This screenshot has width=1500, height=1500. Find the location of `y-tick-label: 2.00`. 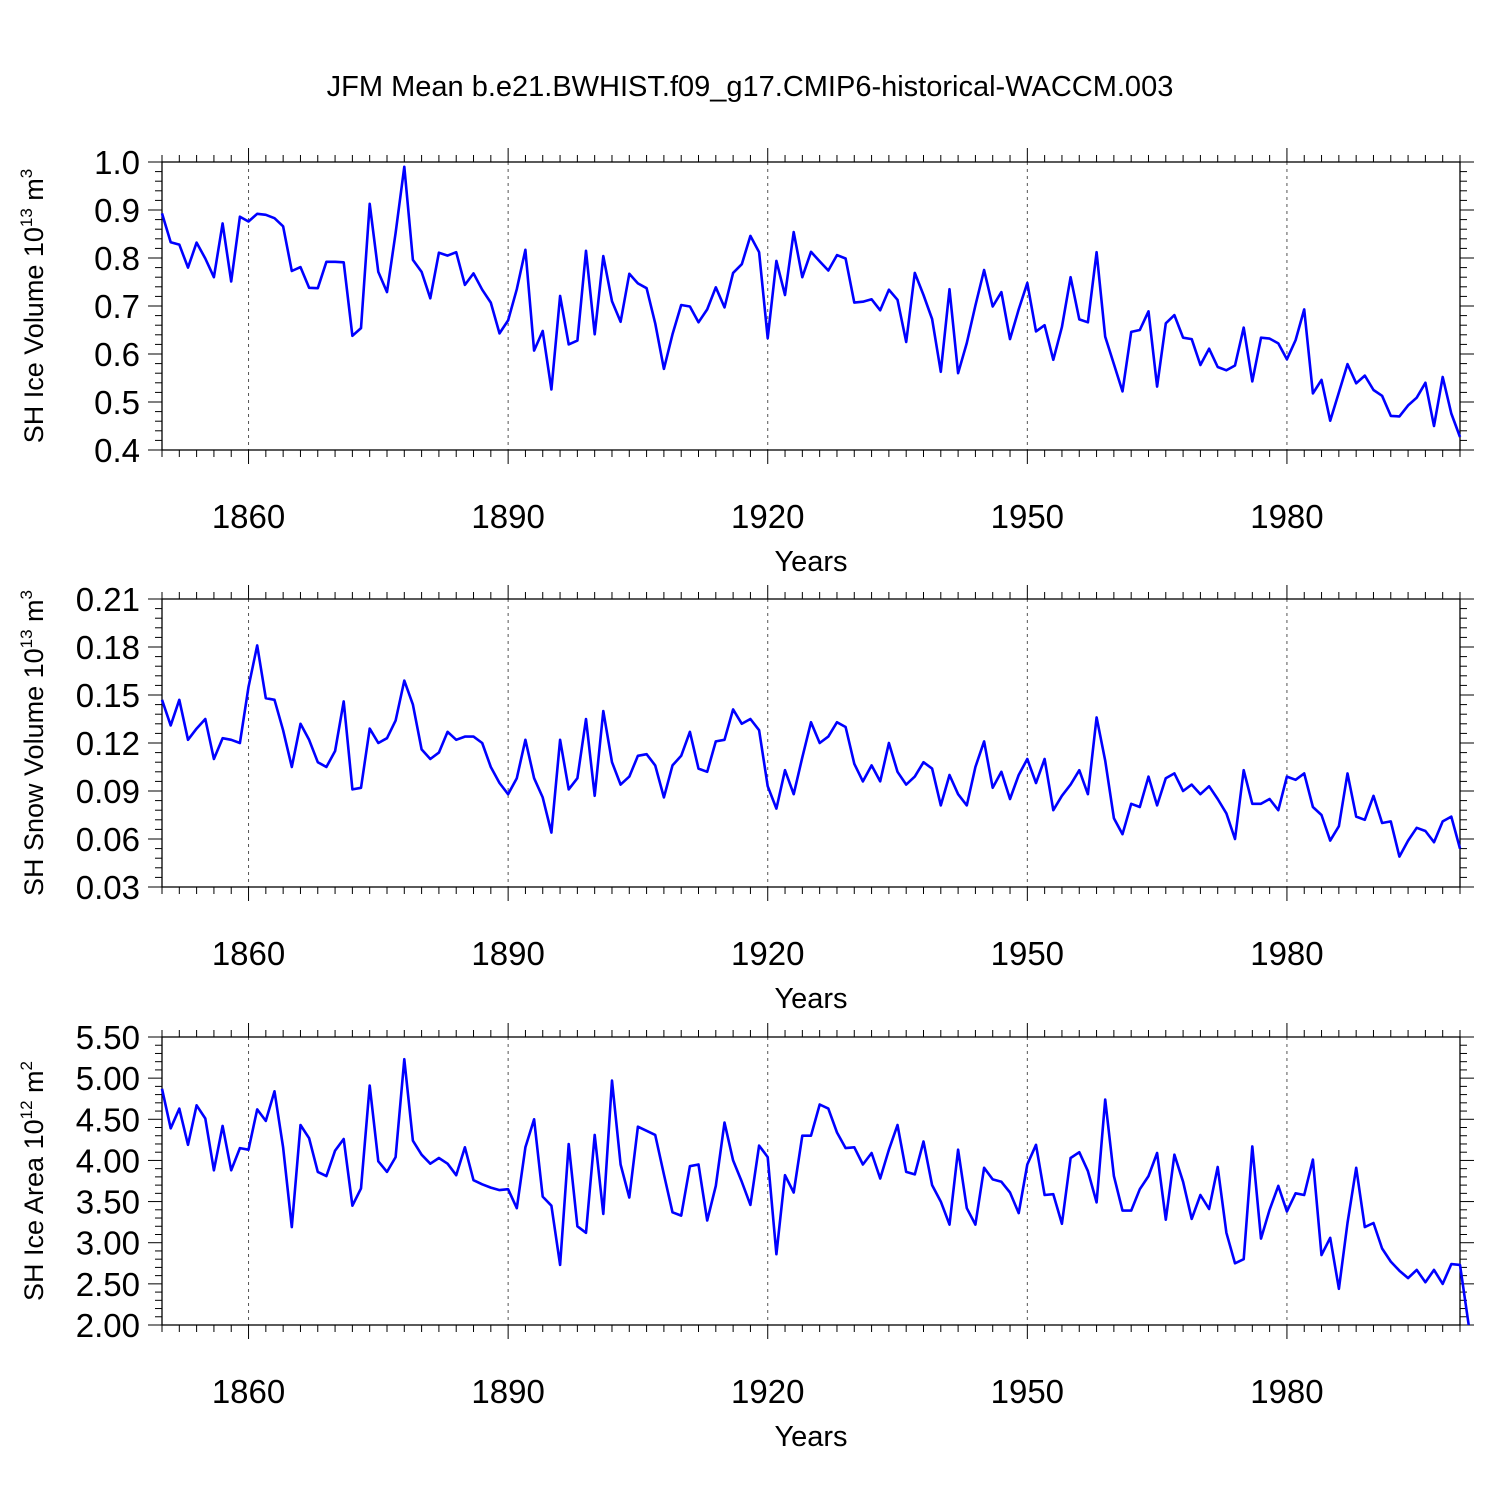

y-tick-label: 2.00 is located at coordinates (108, 1325).